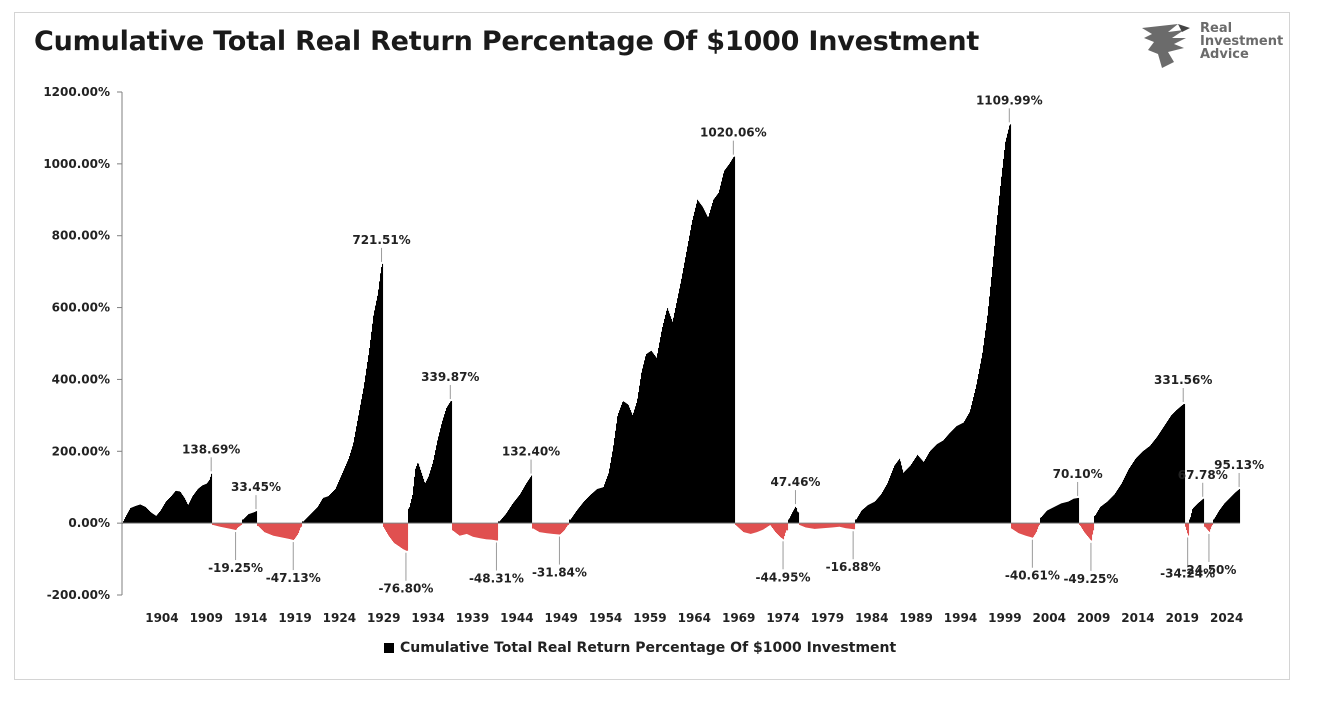  I want to click on x-tick-label: 1914, so click(250, 618).